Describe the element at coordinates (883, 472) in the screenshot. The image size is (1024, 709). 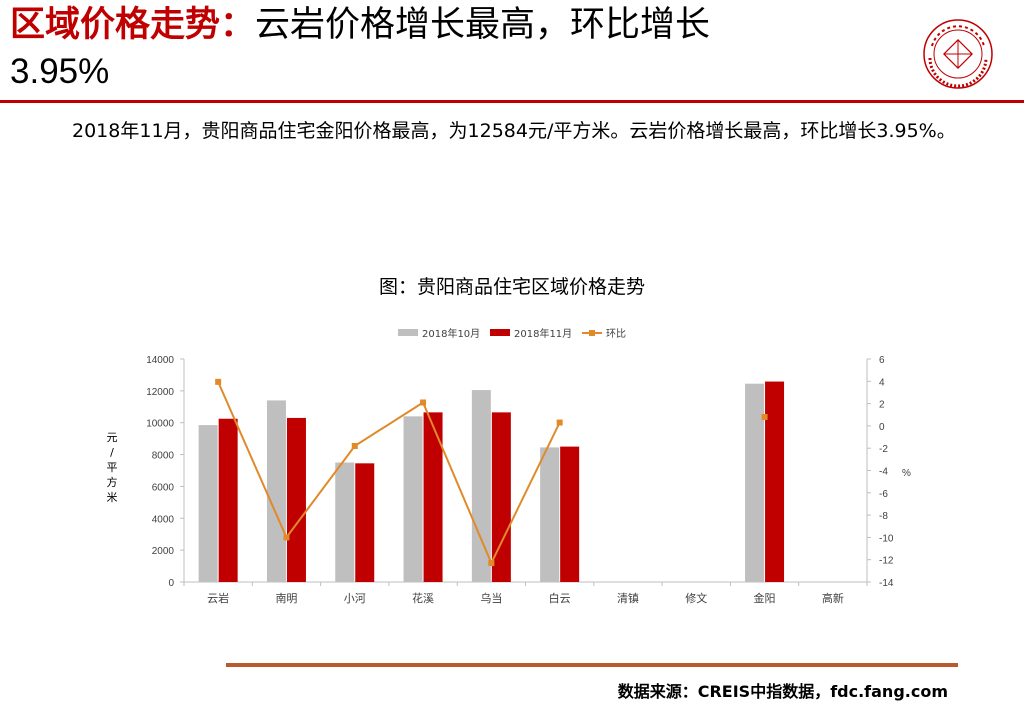
I see `y2-tick-label: -4` at that location.